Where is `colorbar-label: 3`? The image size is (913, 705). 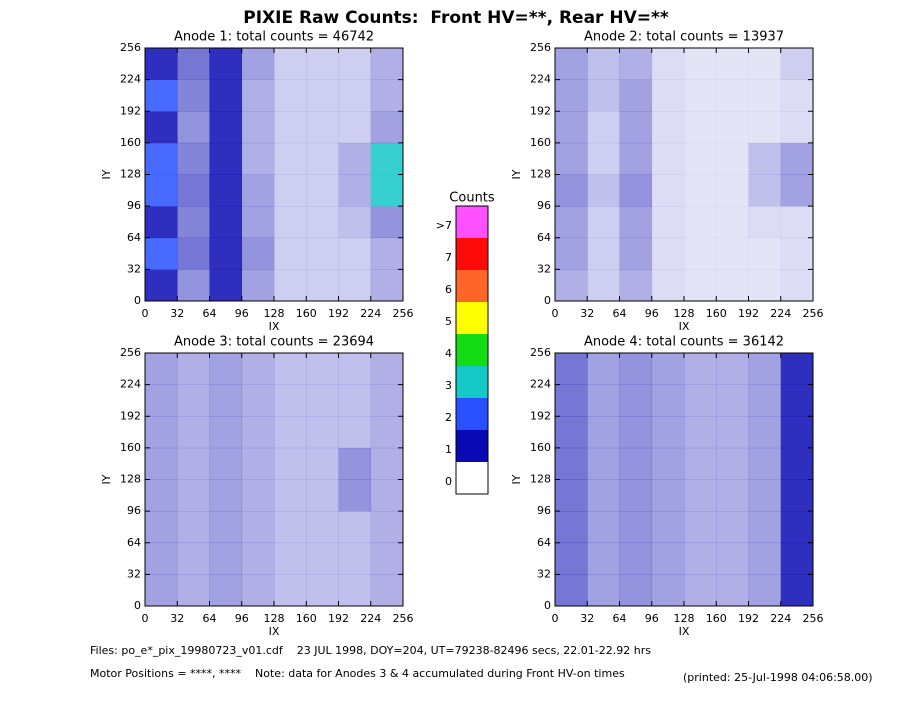 colorbar-label: 3 is located at coordinates (448, 385).